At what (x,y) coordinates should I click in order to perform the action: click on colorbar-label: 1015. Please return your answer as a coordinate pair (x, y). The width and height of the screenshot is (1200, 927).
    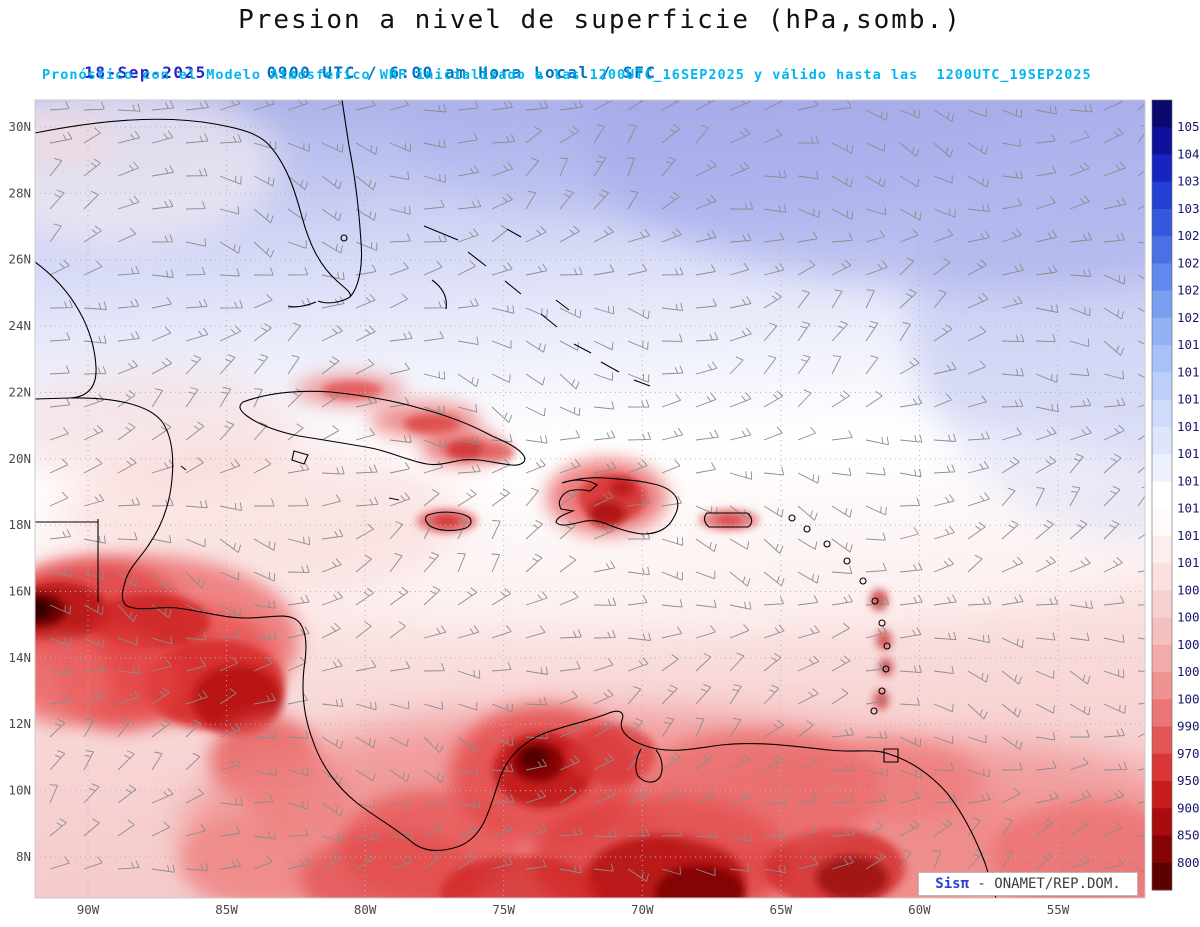
    Looking at the image, I should click on (1188, 453).